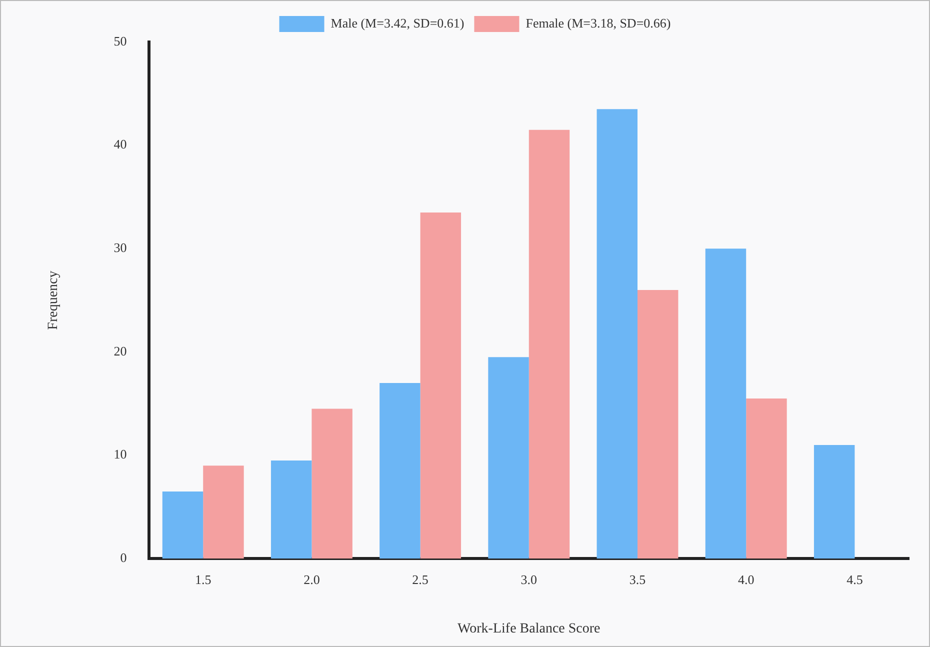  What do you see at coordinates (123, 558) in the screenshot?
I see `y-tick-label: 0` at bounding box center [123, 558].